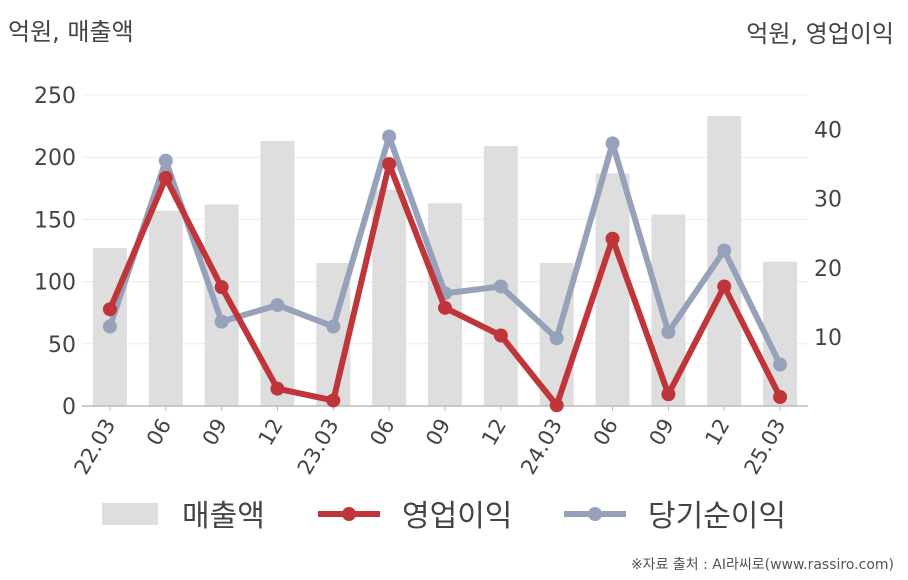 This screenshot has height=580, width=908. I want to click on y-left-tick-label: 250, so click(55, 96).